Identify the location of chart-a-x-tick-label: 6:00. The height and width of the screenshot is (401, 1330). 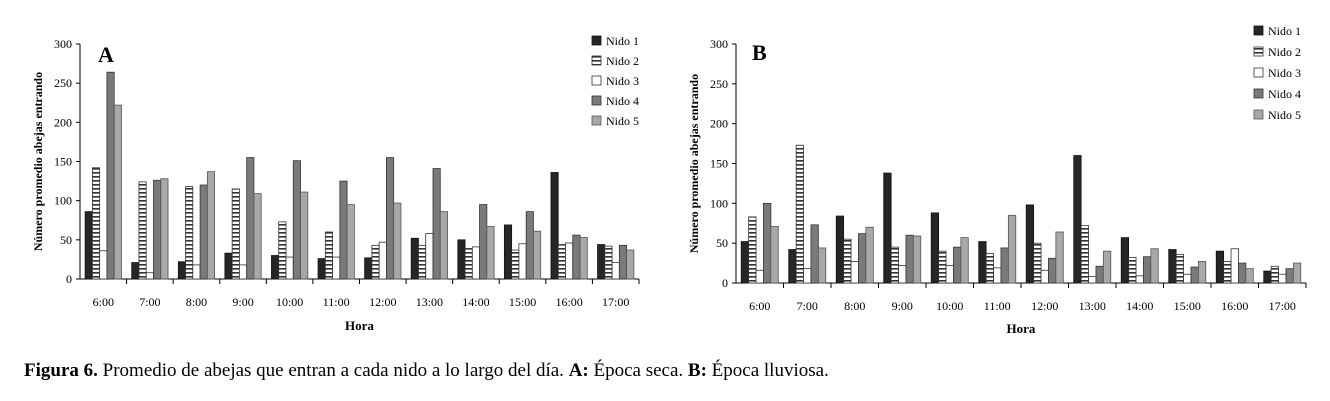
(103, 302).